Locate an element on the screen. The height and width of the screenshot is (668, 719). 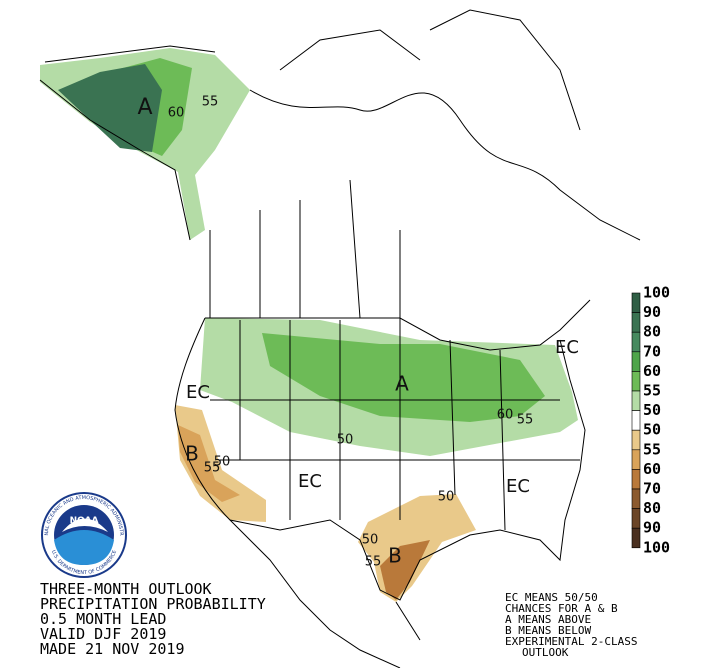
title-line: MADE 21 NOV 2019 is located at coordinates (112, 649).